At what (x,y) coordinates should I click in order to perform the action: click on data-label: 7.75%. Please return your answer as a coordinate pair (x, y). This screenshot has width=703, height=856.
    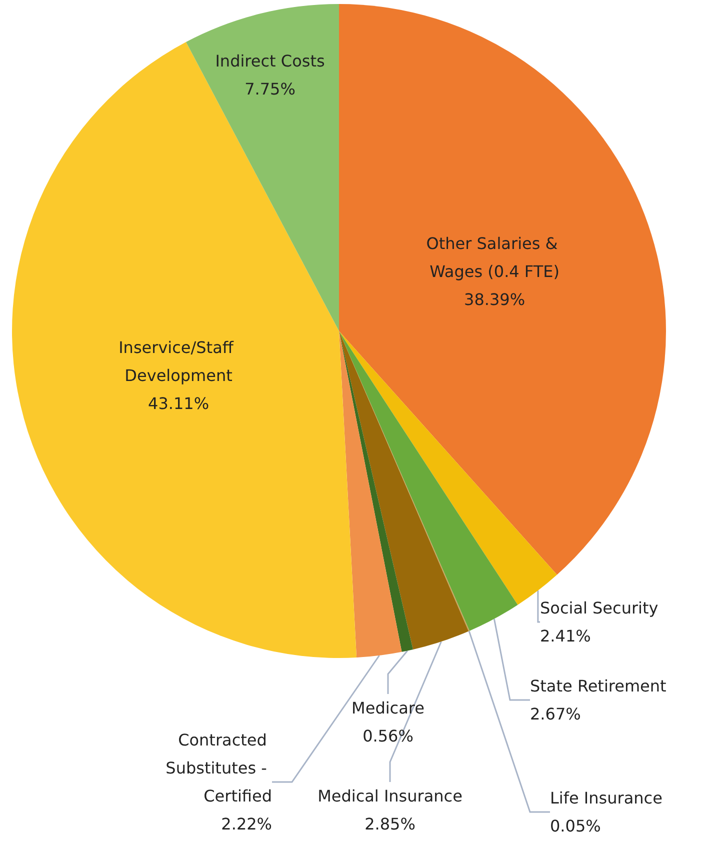
    Looking at the image, I should click on (270, 89).